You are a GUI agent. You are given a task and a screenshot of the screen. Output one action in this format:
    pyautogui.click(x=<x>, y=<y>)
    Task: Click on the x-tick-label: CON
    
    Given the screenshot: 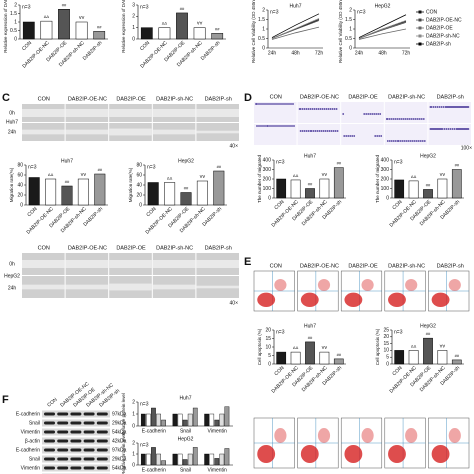 What is the action you would take?
    pyautogui.click(x=397, y=371)
    